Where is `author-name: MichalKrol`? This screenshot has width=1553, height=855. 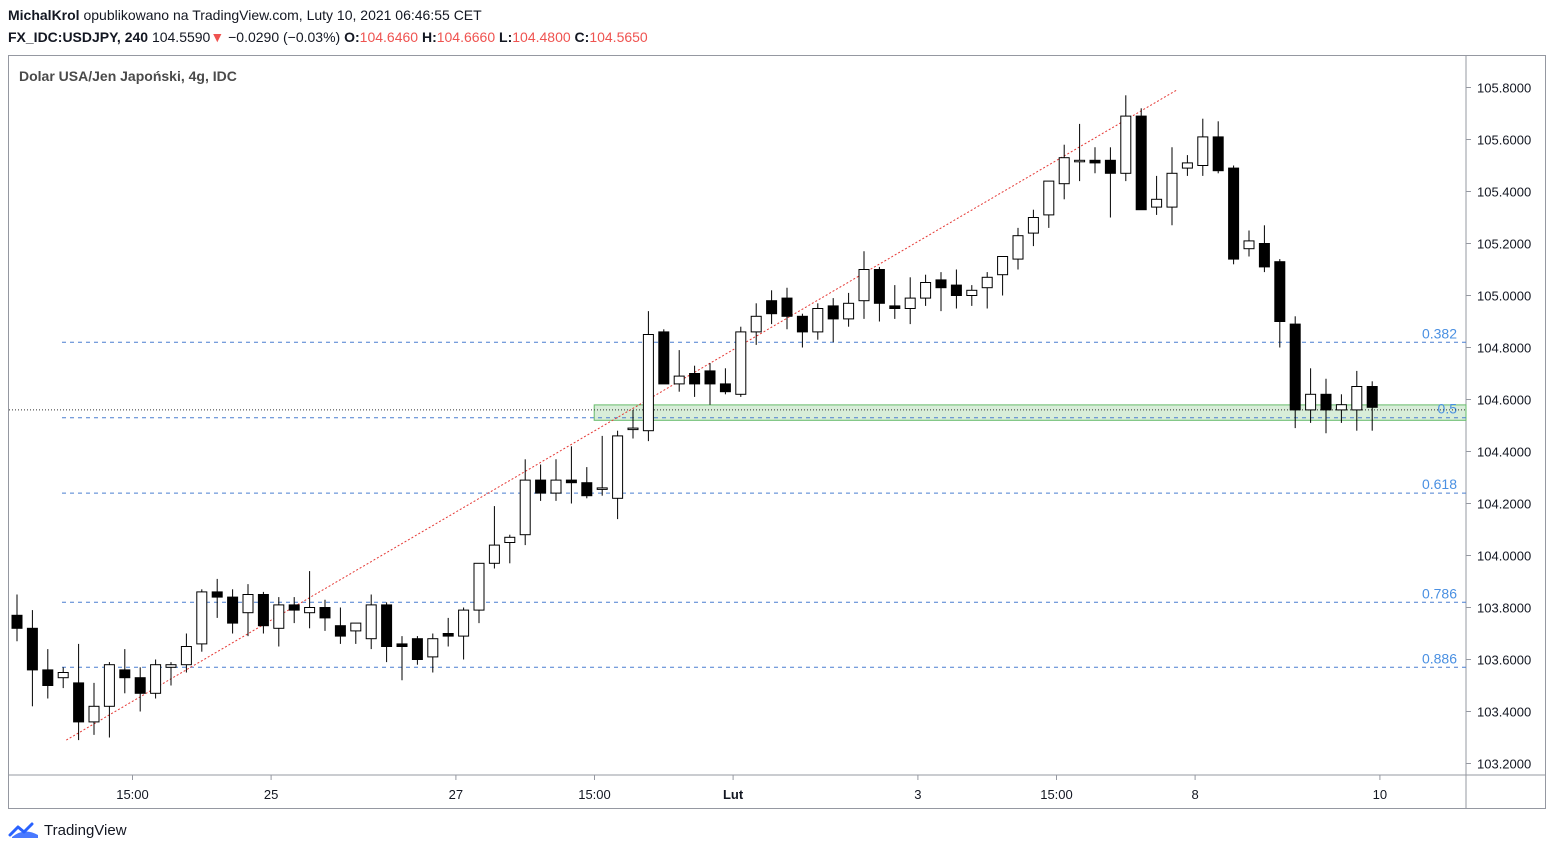 author-name: MichalKrol is located at coordinates (44, 15).